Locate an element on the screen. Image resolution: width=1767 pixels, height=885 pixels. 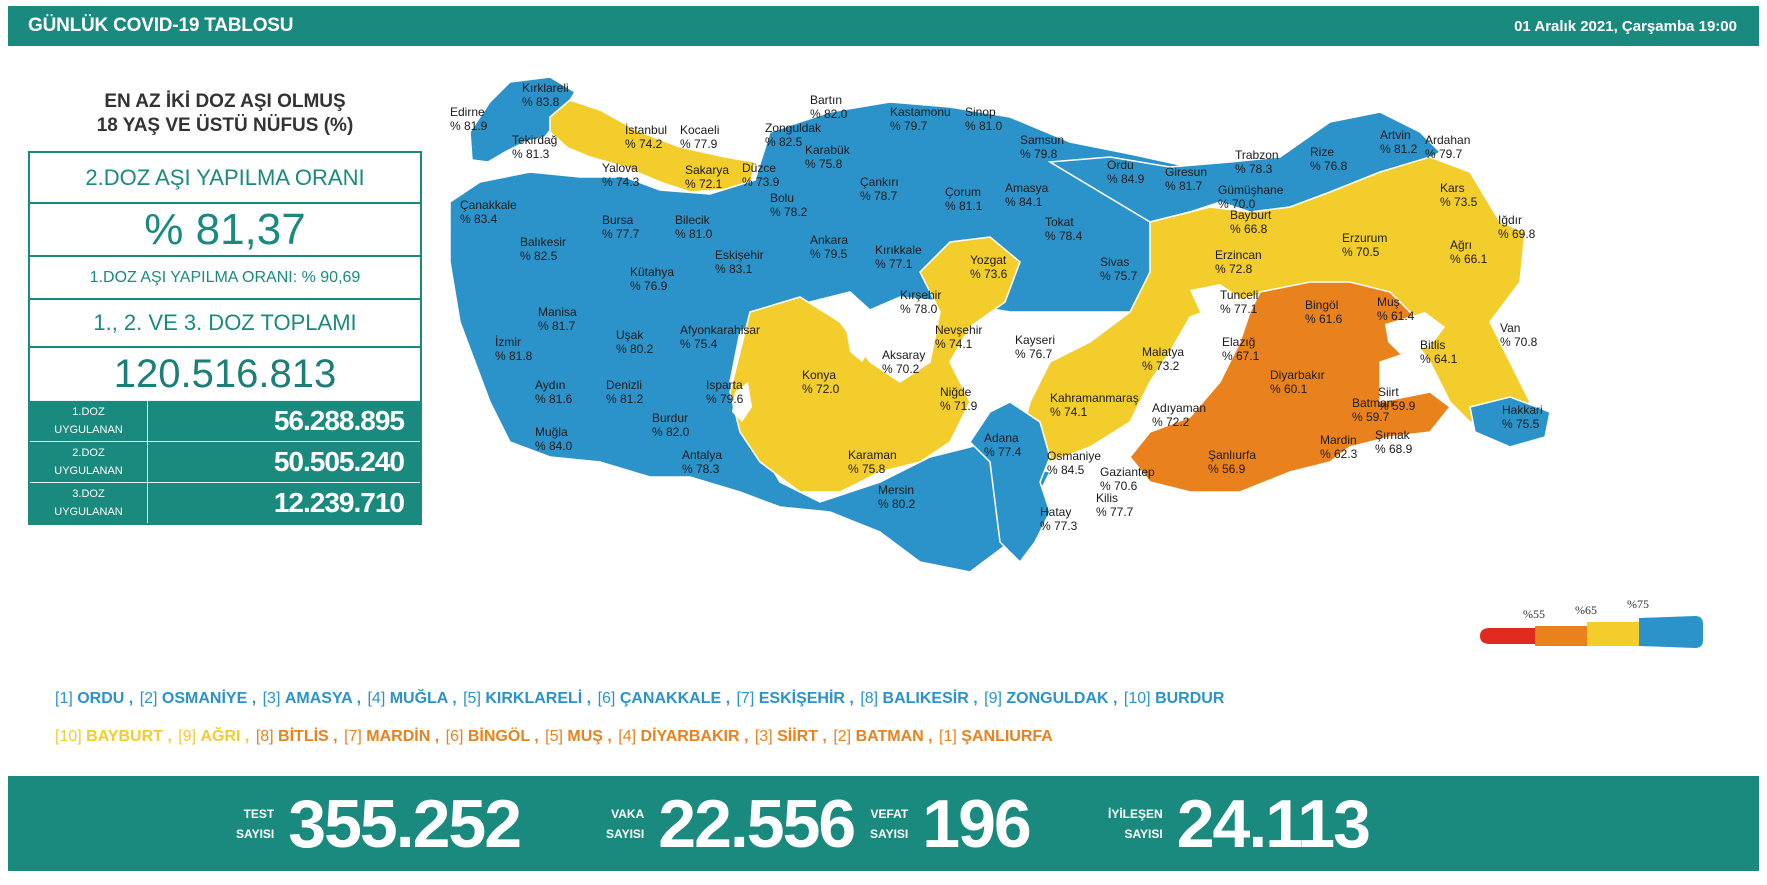
ranking-number: [3] is located at coordinates (273, 698).